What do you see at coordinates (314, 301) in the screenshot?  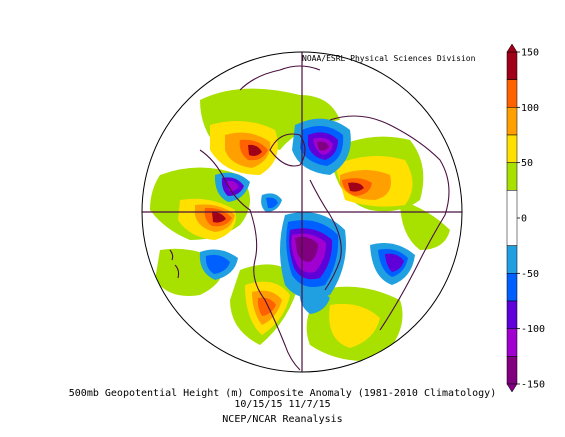 I see `anomaly-region-blue-south-low` at bounding box center [314, 301].